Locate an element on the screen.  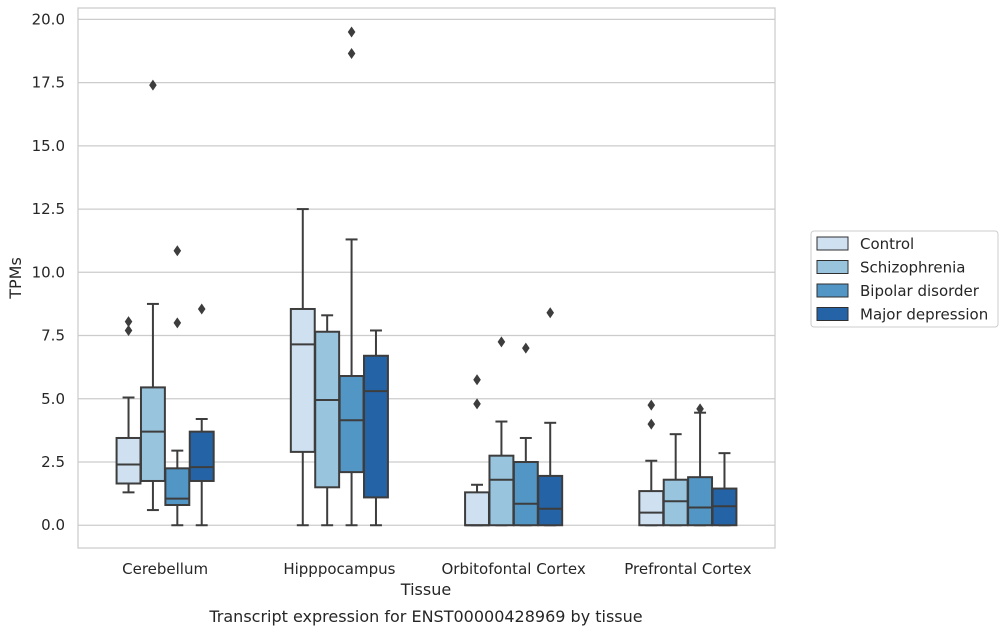
y-tick-labels: 0.0 2.5 5.0 7.5 10.0 12.5 15.0 17.5 20.0 is located at coordinates (48, 272).